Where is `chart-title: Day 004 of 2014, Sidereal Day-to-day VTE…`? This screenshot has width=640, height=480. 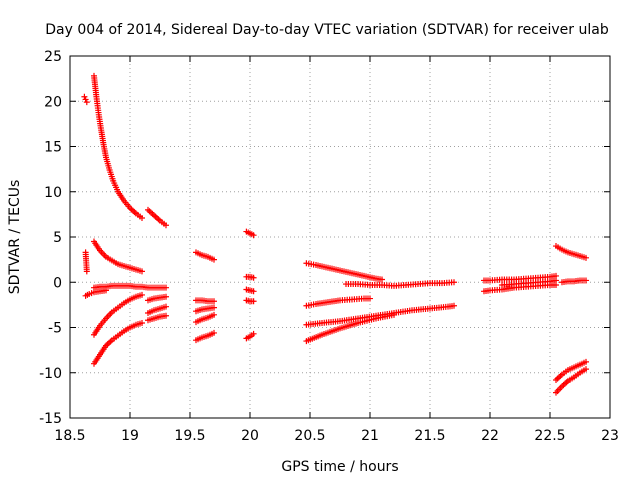
chart-title: Day 004 of 2014, Sidereal Day-to-day VTE… is located at coordinates (327, 30).